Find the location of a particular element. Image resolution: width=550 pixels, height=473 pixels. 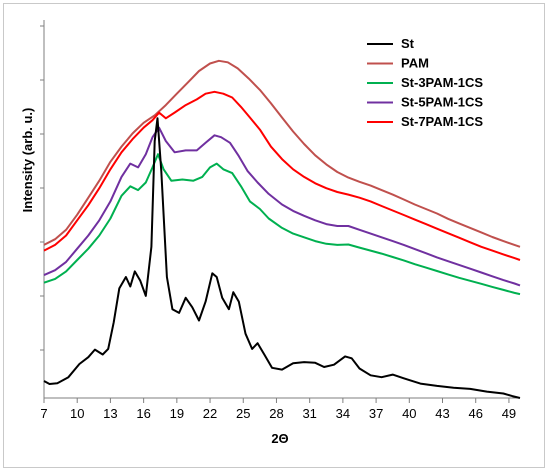

x-tick-label: 49 is located at coordinates (509, 413).